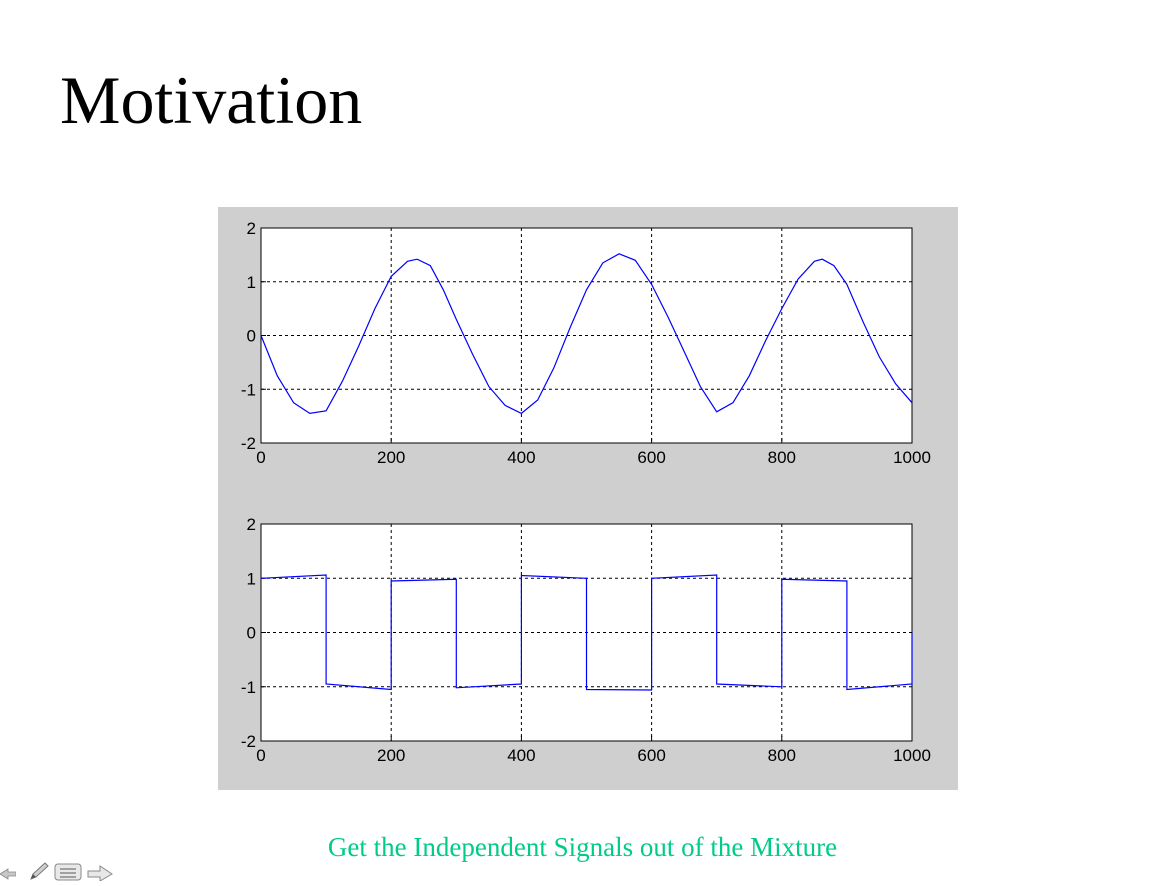  Describe the element at coordinates (39, 873) in the screenshot. I see `pencil-icon` at that location.